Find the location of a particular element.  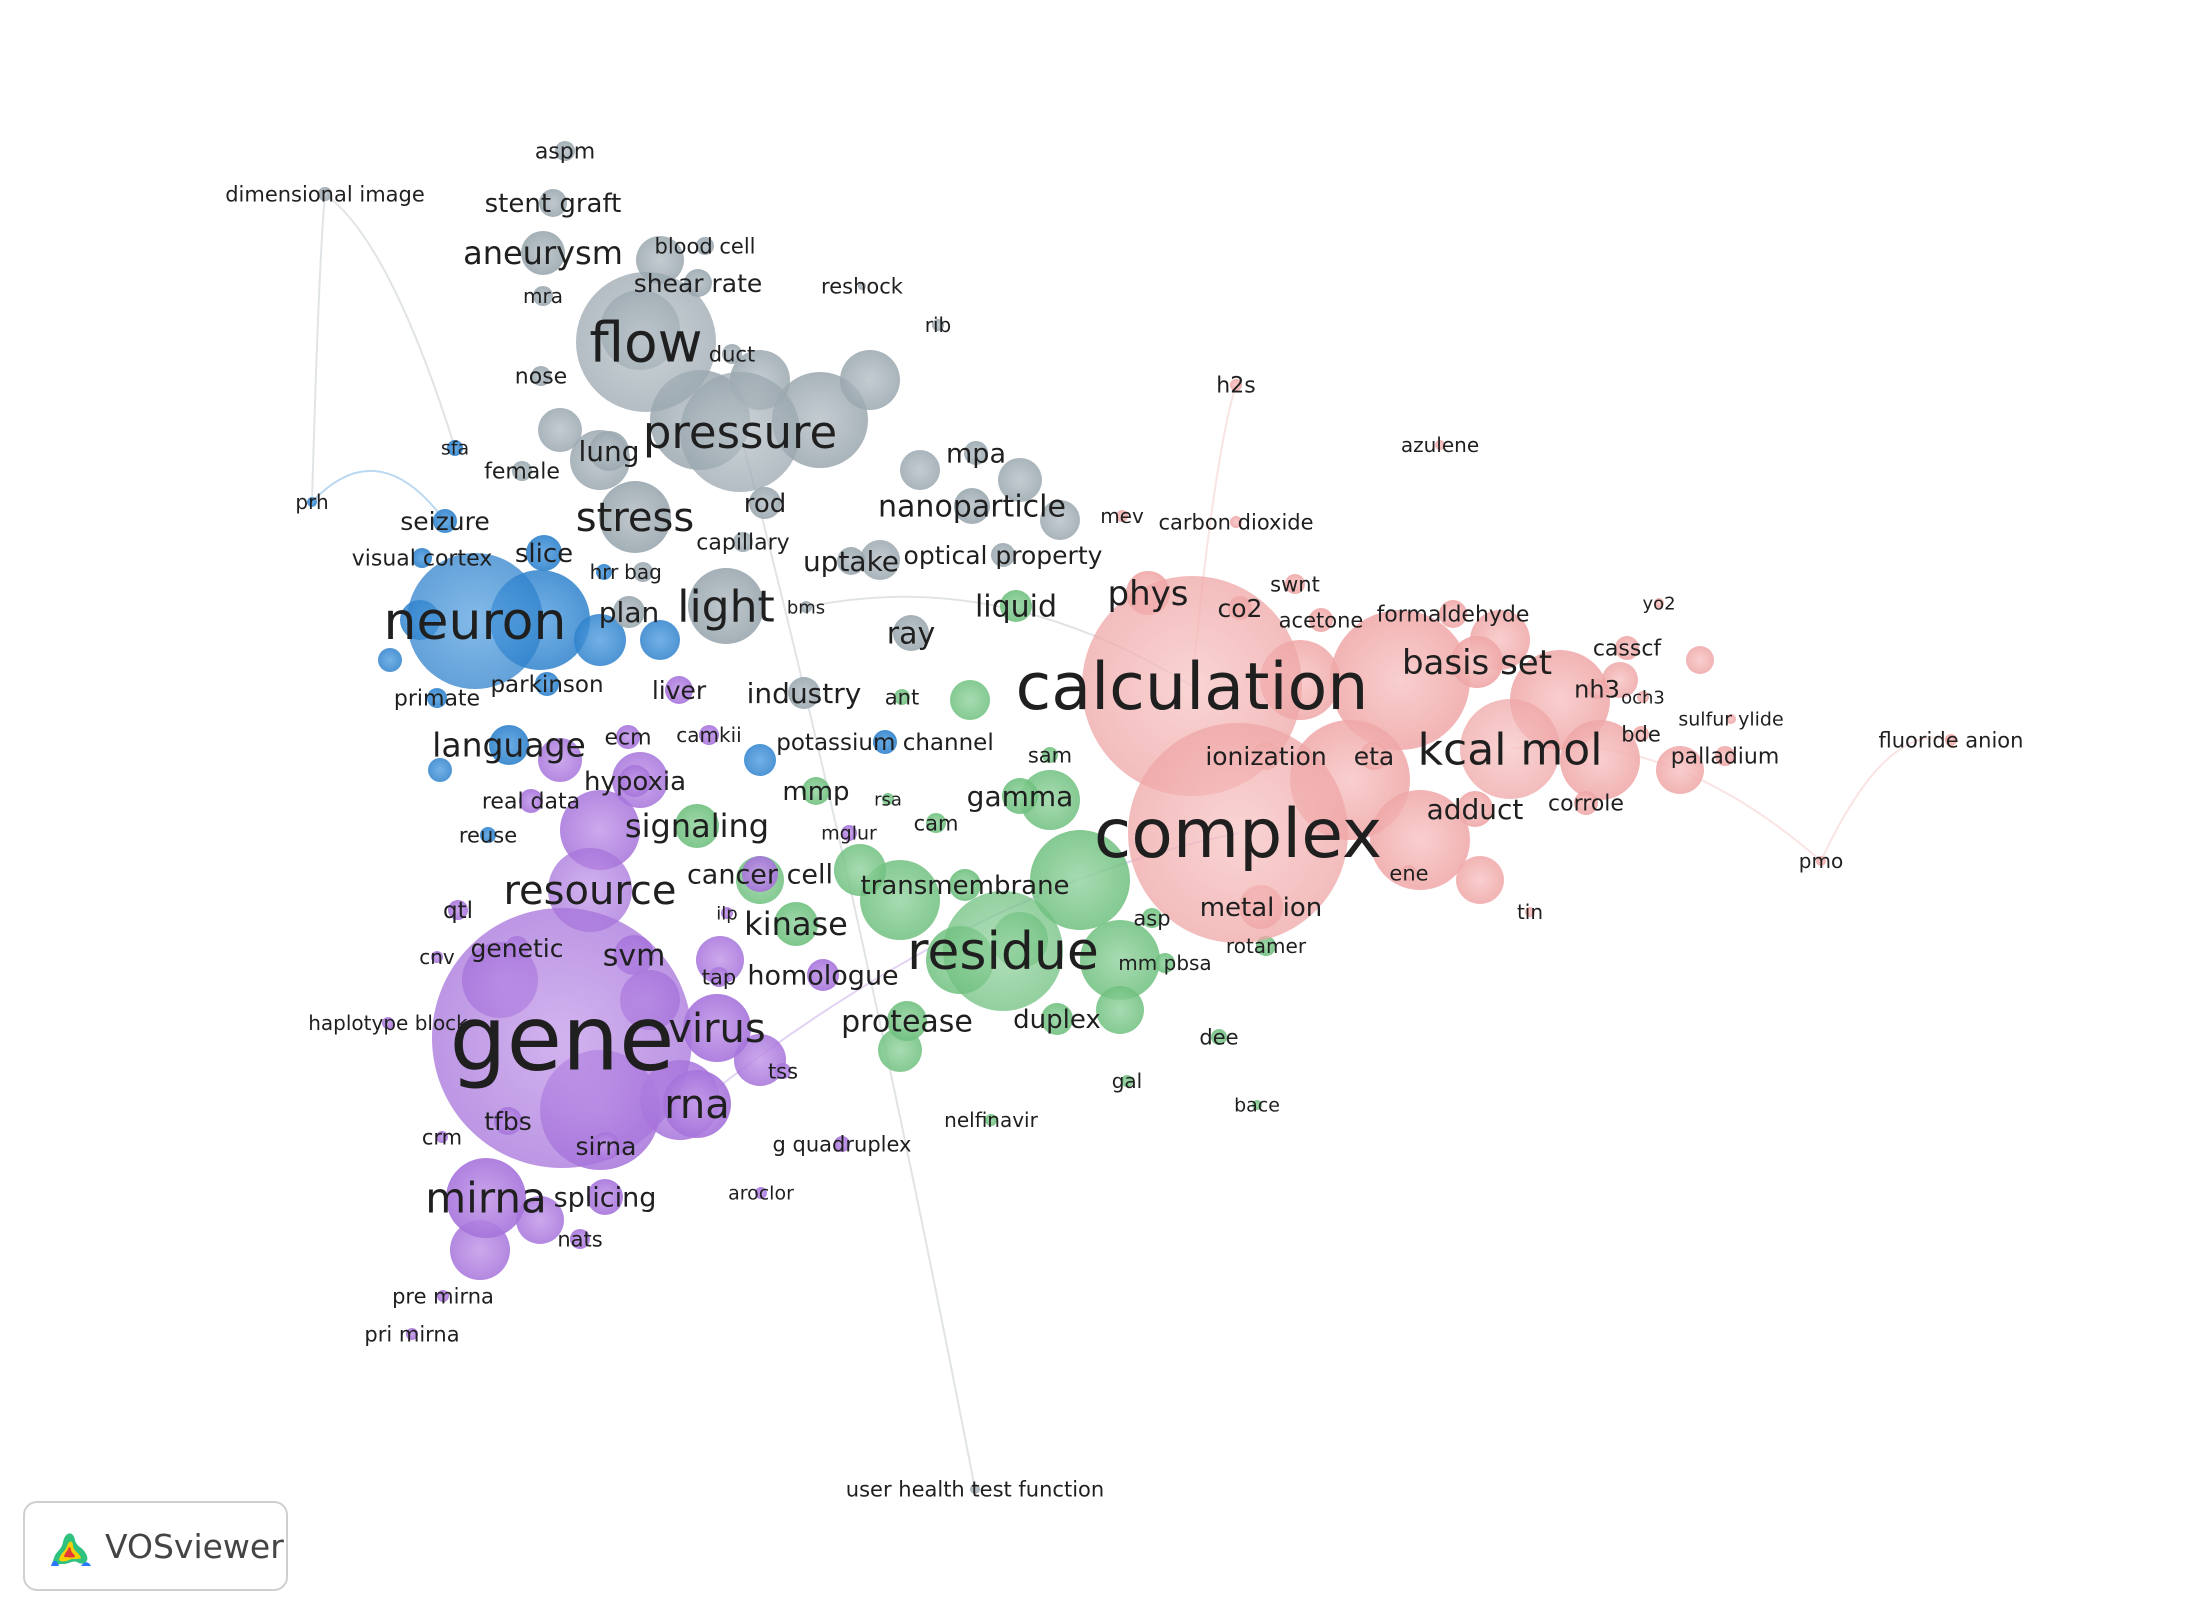

term-label: ilp is located at coordinates (726, 913).